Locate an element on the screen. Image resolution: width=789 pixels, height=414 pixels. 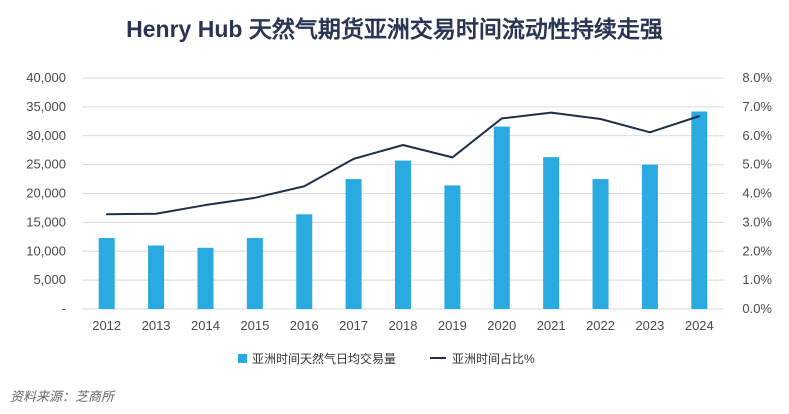
source-note: 资料来源：芝商所 is located at coordinates (62, 397).